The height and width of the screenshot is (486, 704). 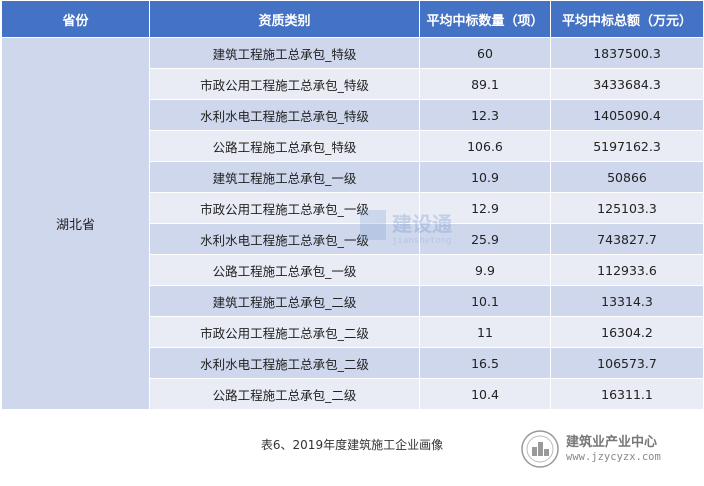 I want to click on category-cell: 市政公用工程施工总承包_一级, so click(x=284, y=208).